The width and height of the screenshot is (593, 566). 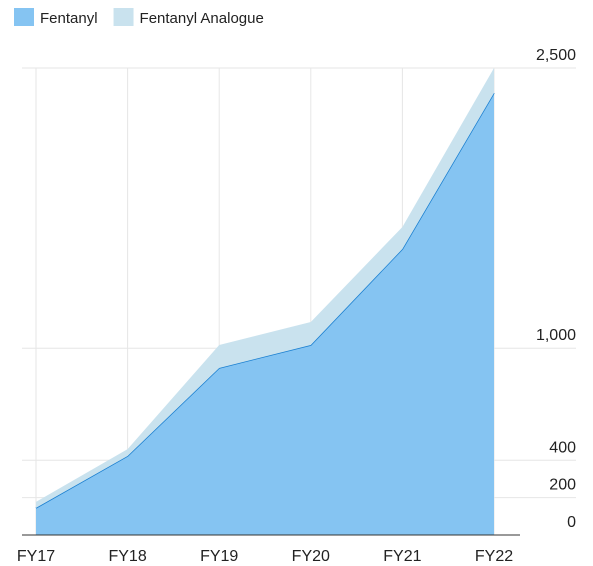 I want to click on x-tick-label: FY22, so click(x=494, y=556).